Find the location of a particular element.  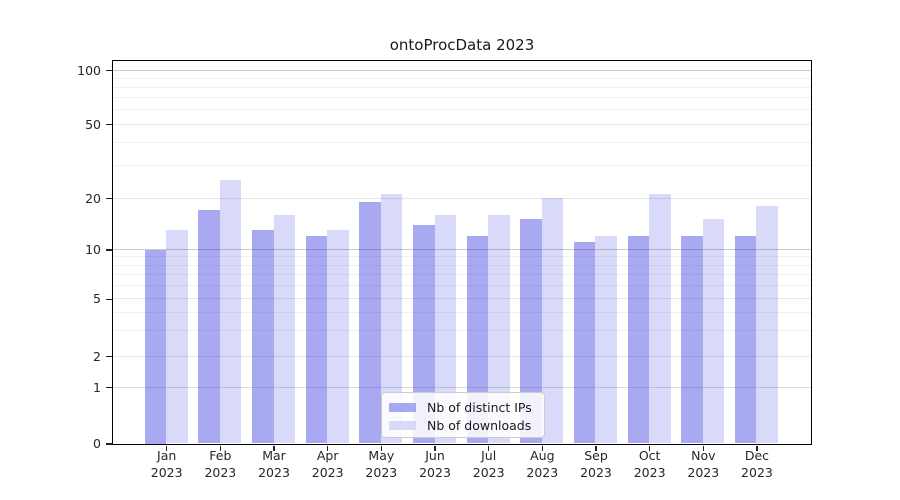

x-tick-jul is located at coordinates (489, 448).